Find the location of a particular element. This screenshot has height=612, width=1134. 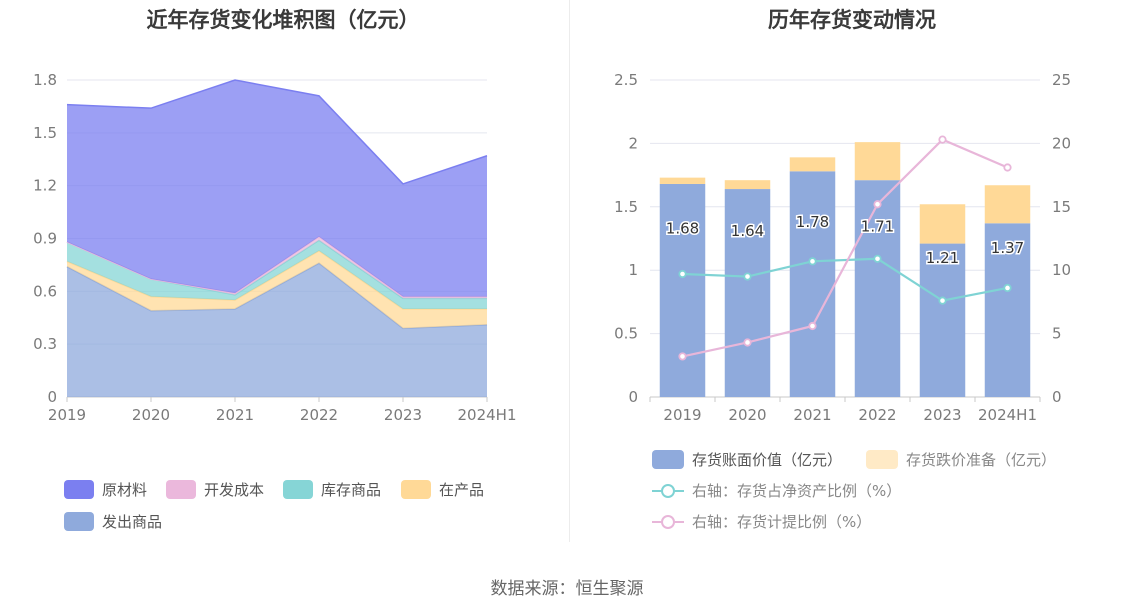

legend-label: 存货跌价准备（亿元） is located at coordinates (981, 460).